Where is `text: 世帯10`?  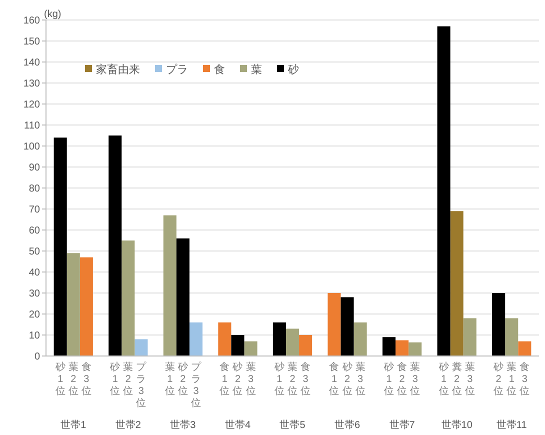 text: 世帯10 is located at coordinates (457, 425).